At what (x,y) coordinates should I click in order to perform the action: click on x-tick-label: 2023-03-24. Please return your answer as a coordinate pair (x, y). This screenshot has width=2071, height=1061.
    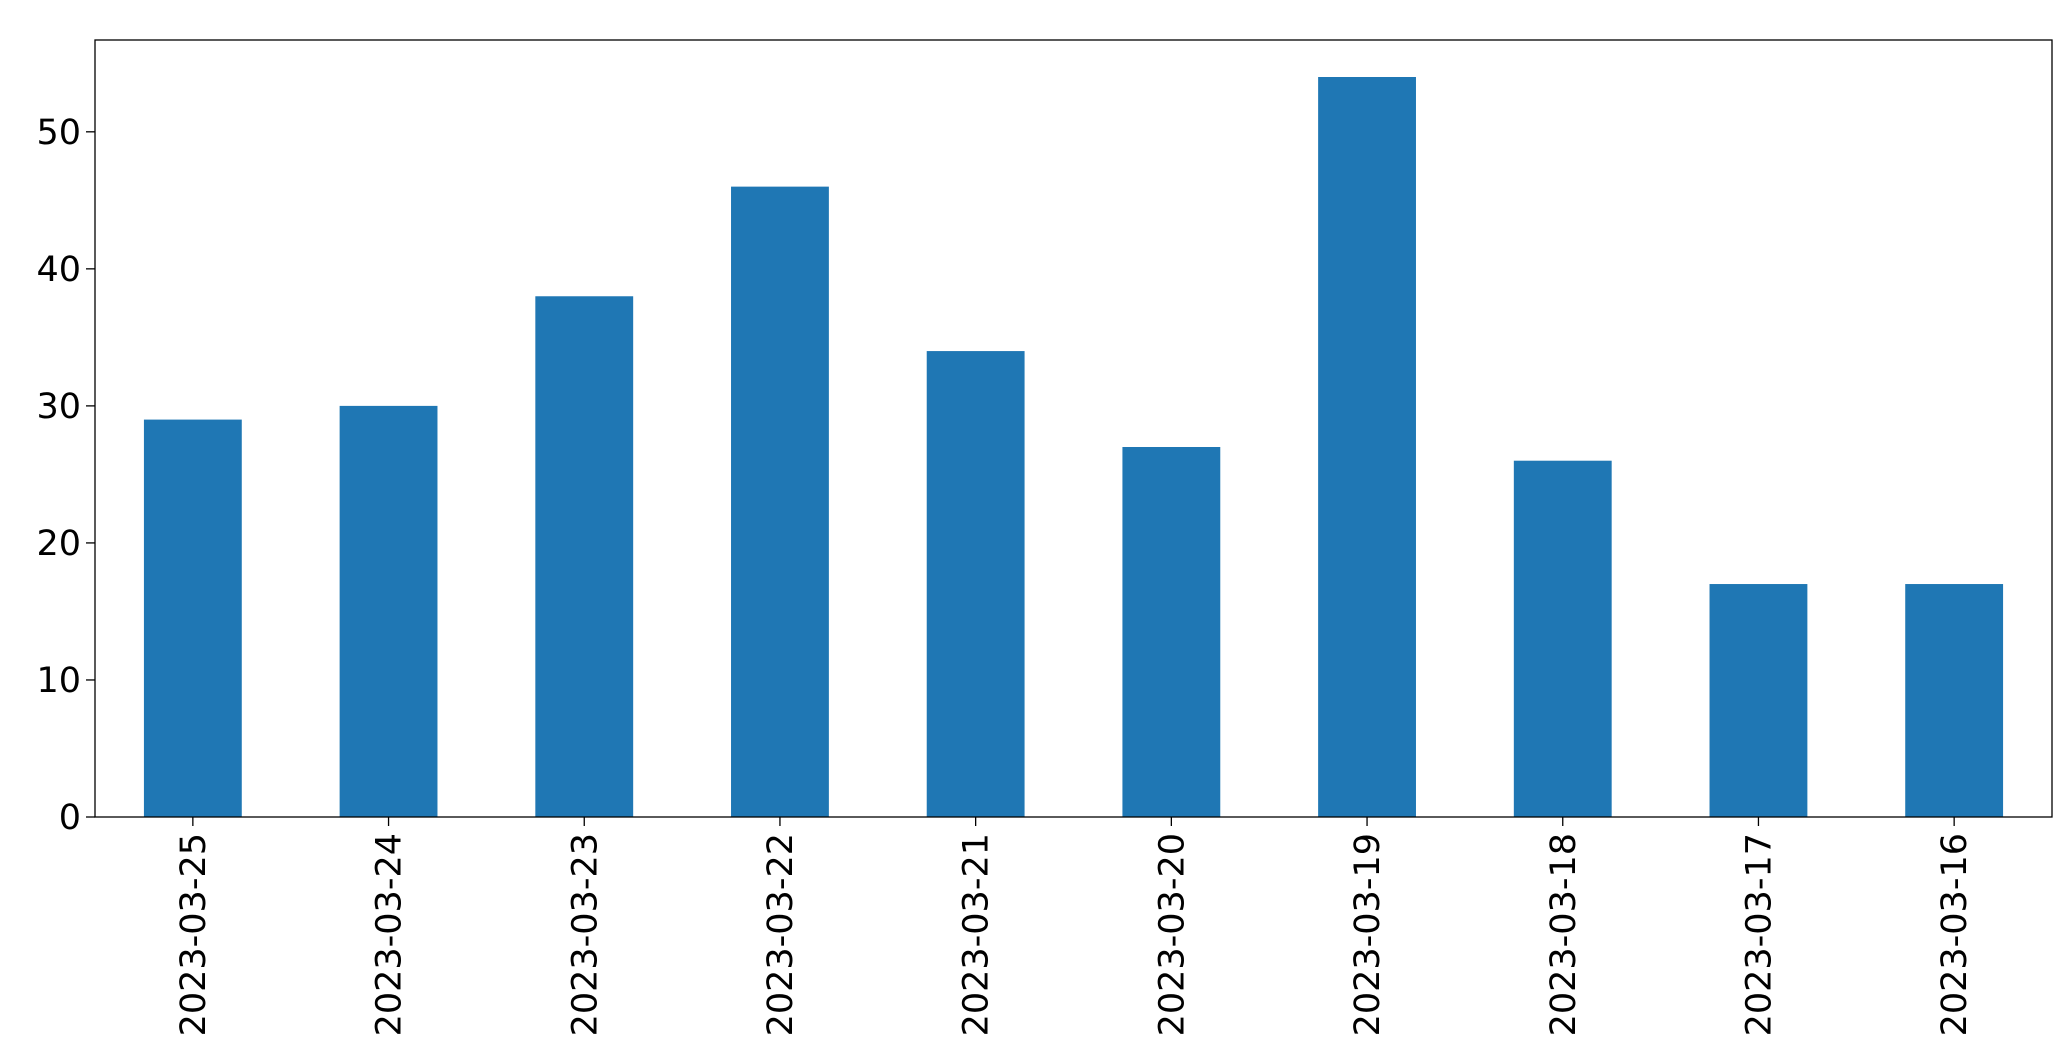
    Looking at the image, I should click on (390, 934).